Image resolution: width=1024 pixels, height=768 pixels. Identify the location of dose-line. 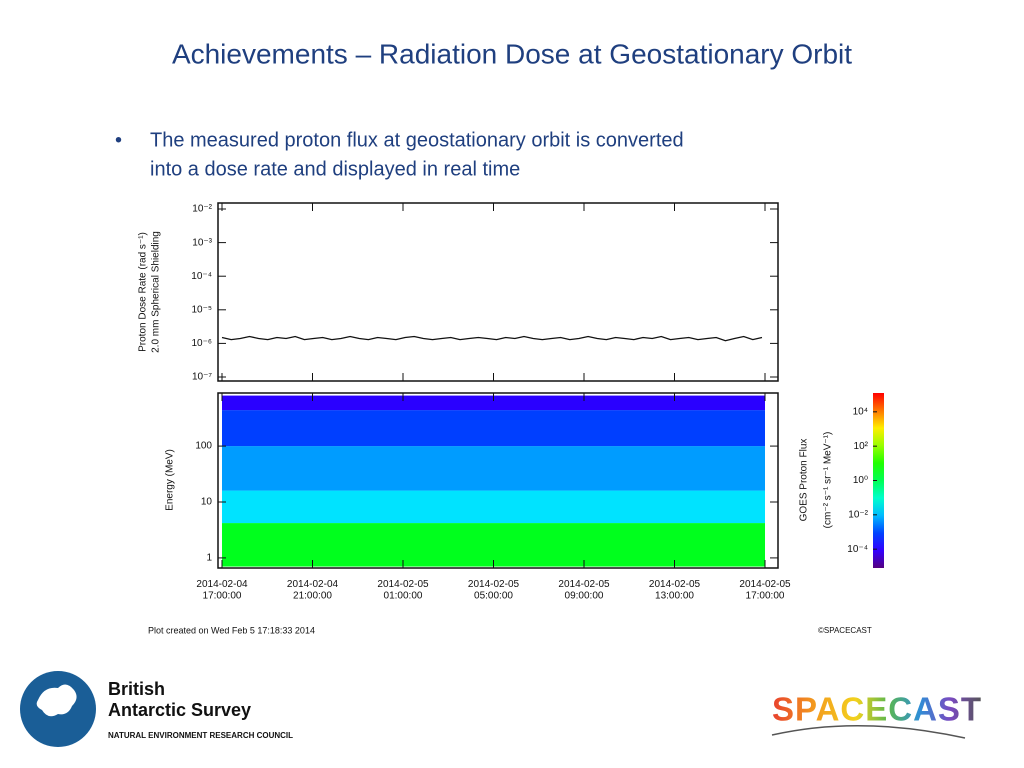
(492, 338).